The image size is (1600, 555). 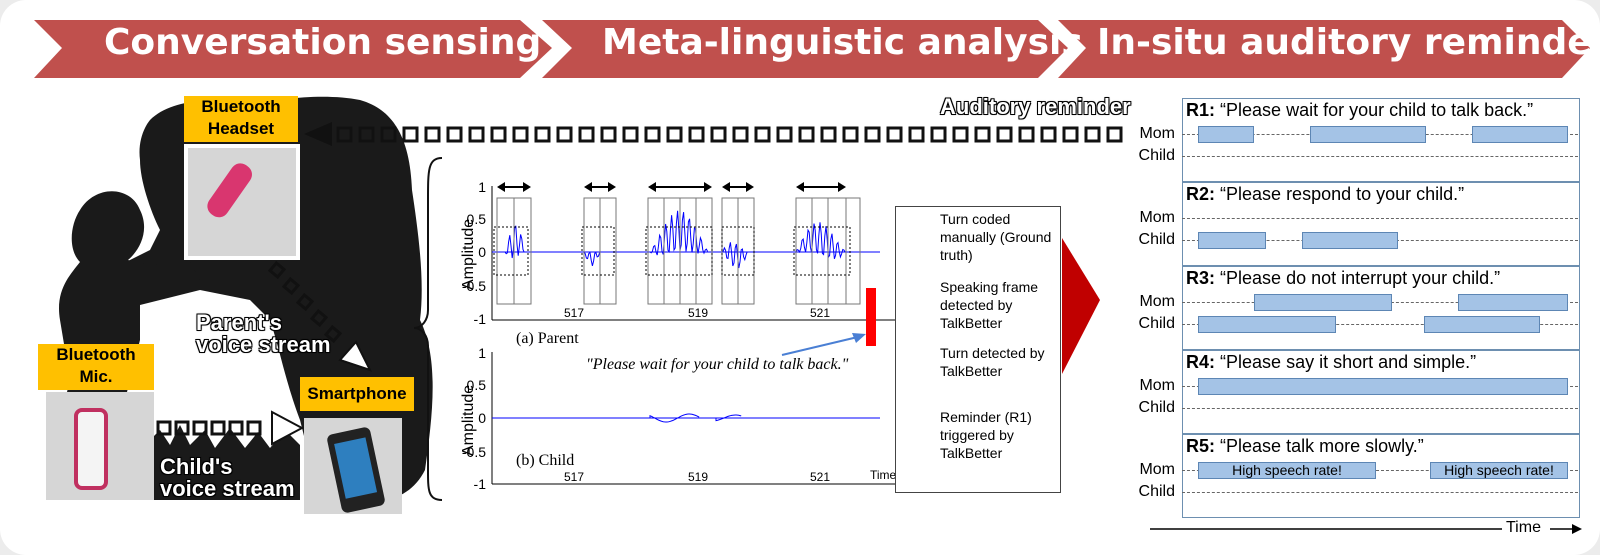 I want to click on legend-turn-detected: Turn detected by TalkBetter, so click(x=992, y=362).